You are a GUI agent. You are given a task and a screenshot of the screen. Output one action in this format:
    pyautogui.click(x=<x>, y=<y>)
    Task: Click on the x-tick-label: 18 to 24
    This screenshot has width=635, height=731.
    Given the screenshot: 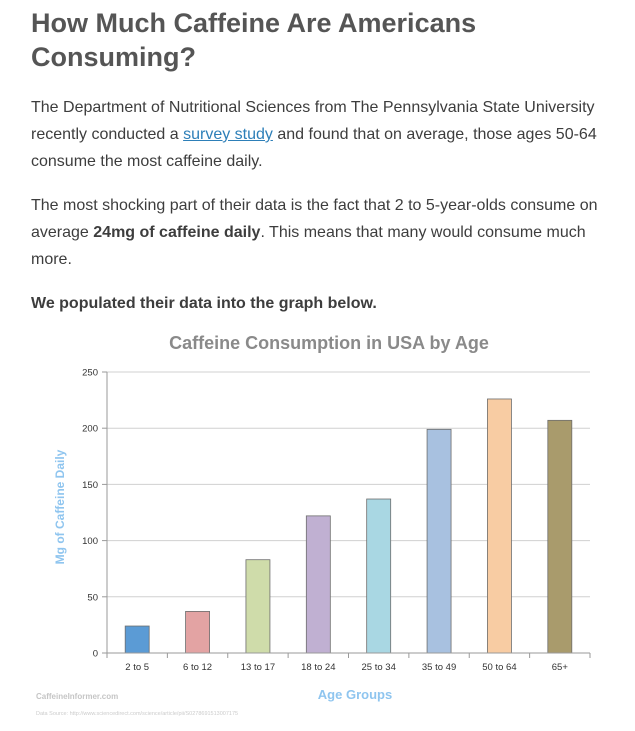 What is the action you would take?
    pyautogui.click(x=318, y=667)
    